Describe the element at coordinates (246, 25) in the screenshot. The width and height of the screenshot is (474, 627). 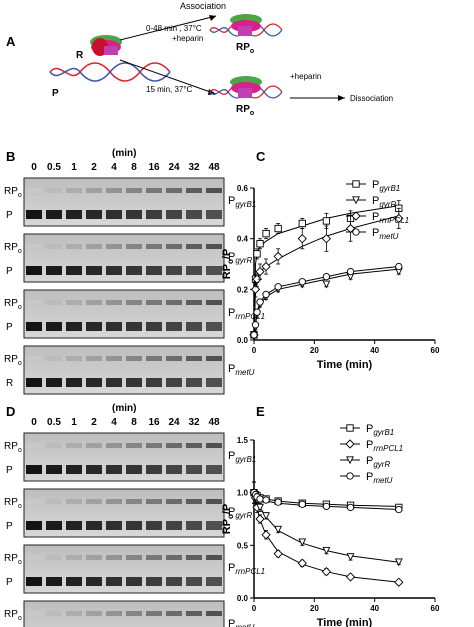
I see `rpo-complex-top` at that location.